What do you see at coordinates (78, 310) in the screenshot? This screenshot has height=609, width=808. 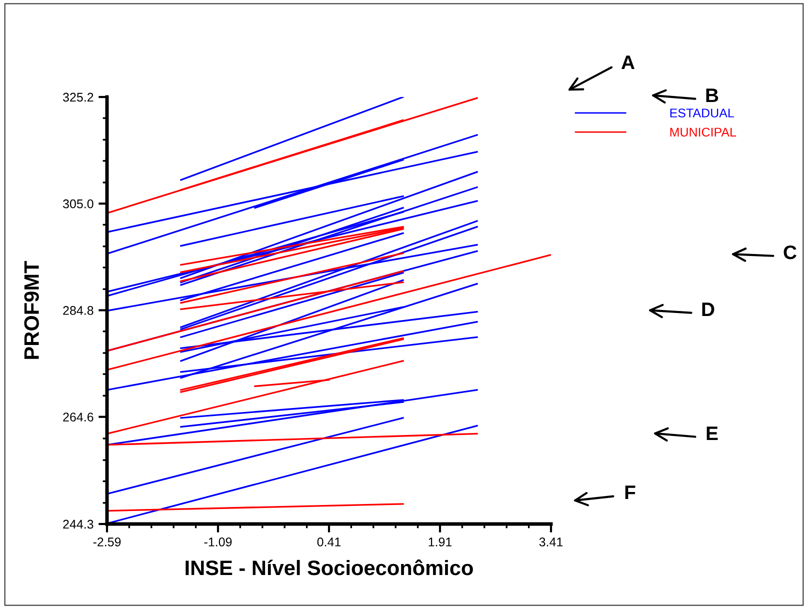 I see `y-tick-label: 284.8` at bounding box center [78, 310].